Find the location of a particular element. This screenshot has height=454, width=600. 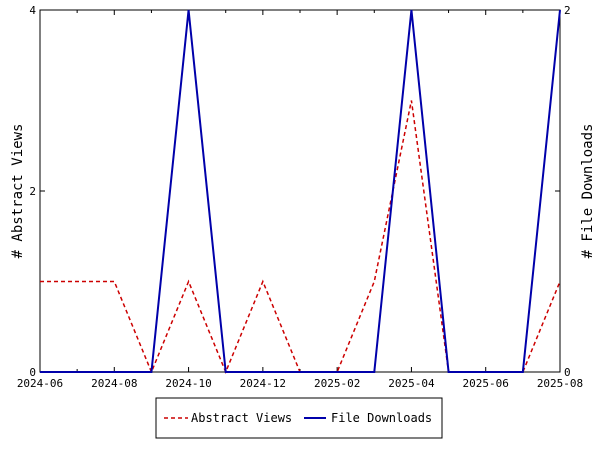

x-tick-label: 2025-06 is located at coordinates (486, 383).